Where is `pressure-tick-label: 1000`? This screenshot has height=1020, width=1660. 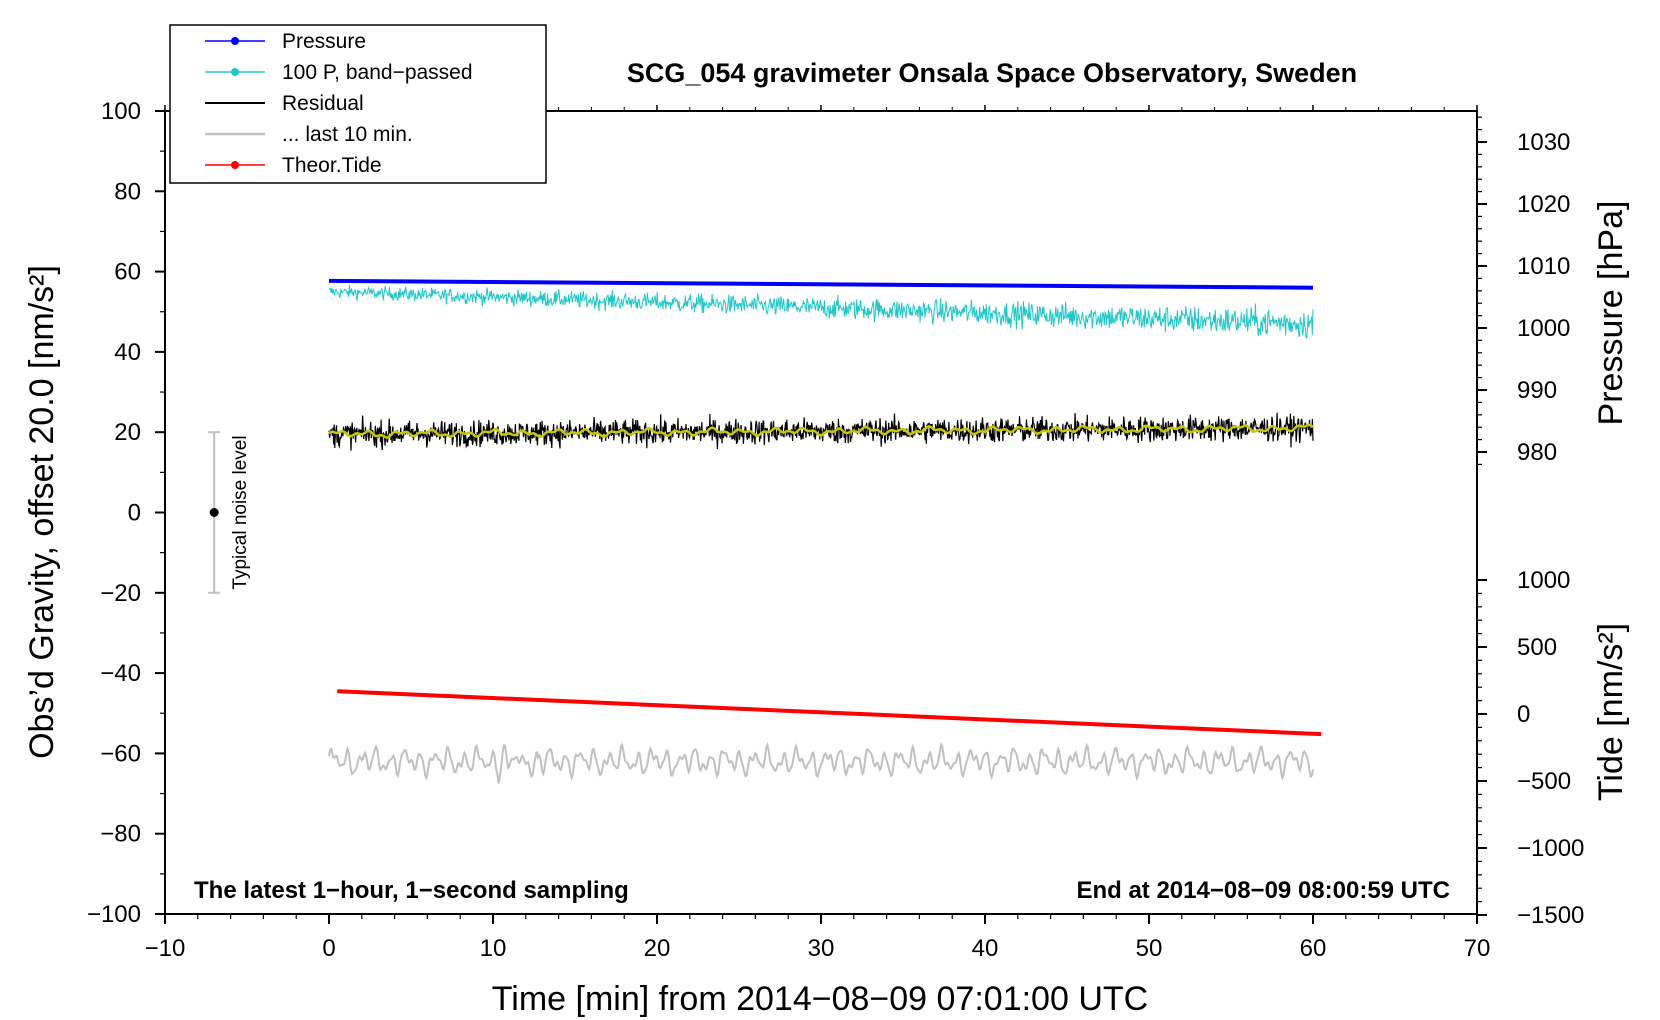 pressure-tick-label: 1000 is located at coordinates (1543, 328).